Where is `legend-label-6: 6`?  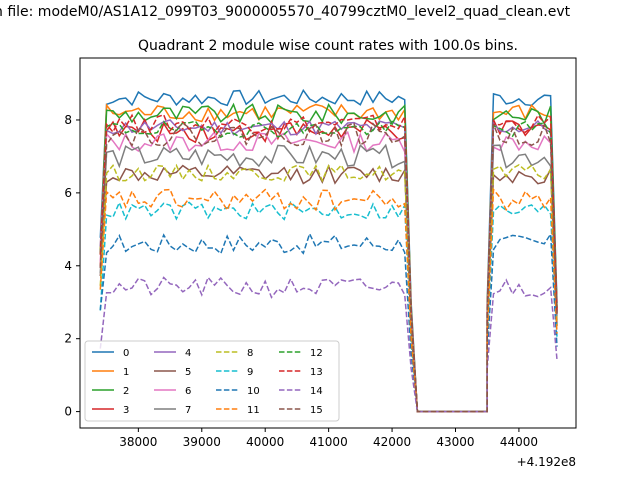
legend-label-6: 6 is located at coordinates (188, 391).